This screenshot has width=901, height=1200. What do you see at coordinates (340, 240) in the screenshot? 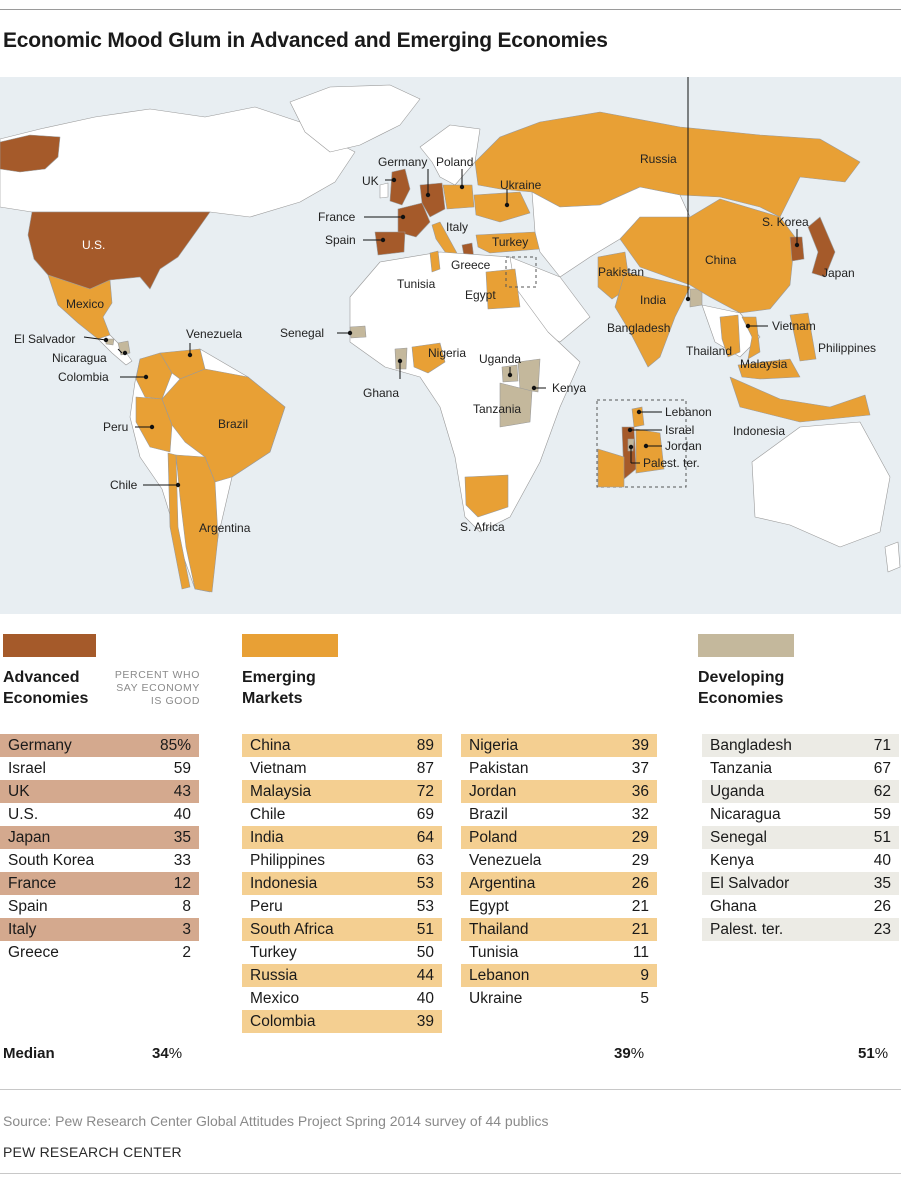
I see `label-spain: Spain` at bounding box center [340, 240].